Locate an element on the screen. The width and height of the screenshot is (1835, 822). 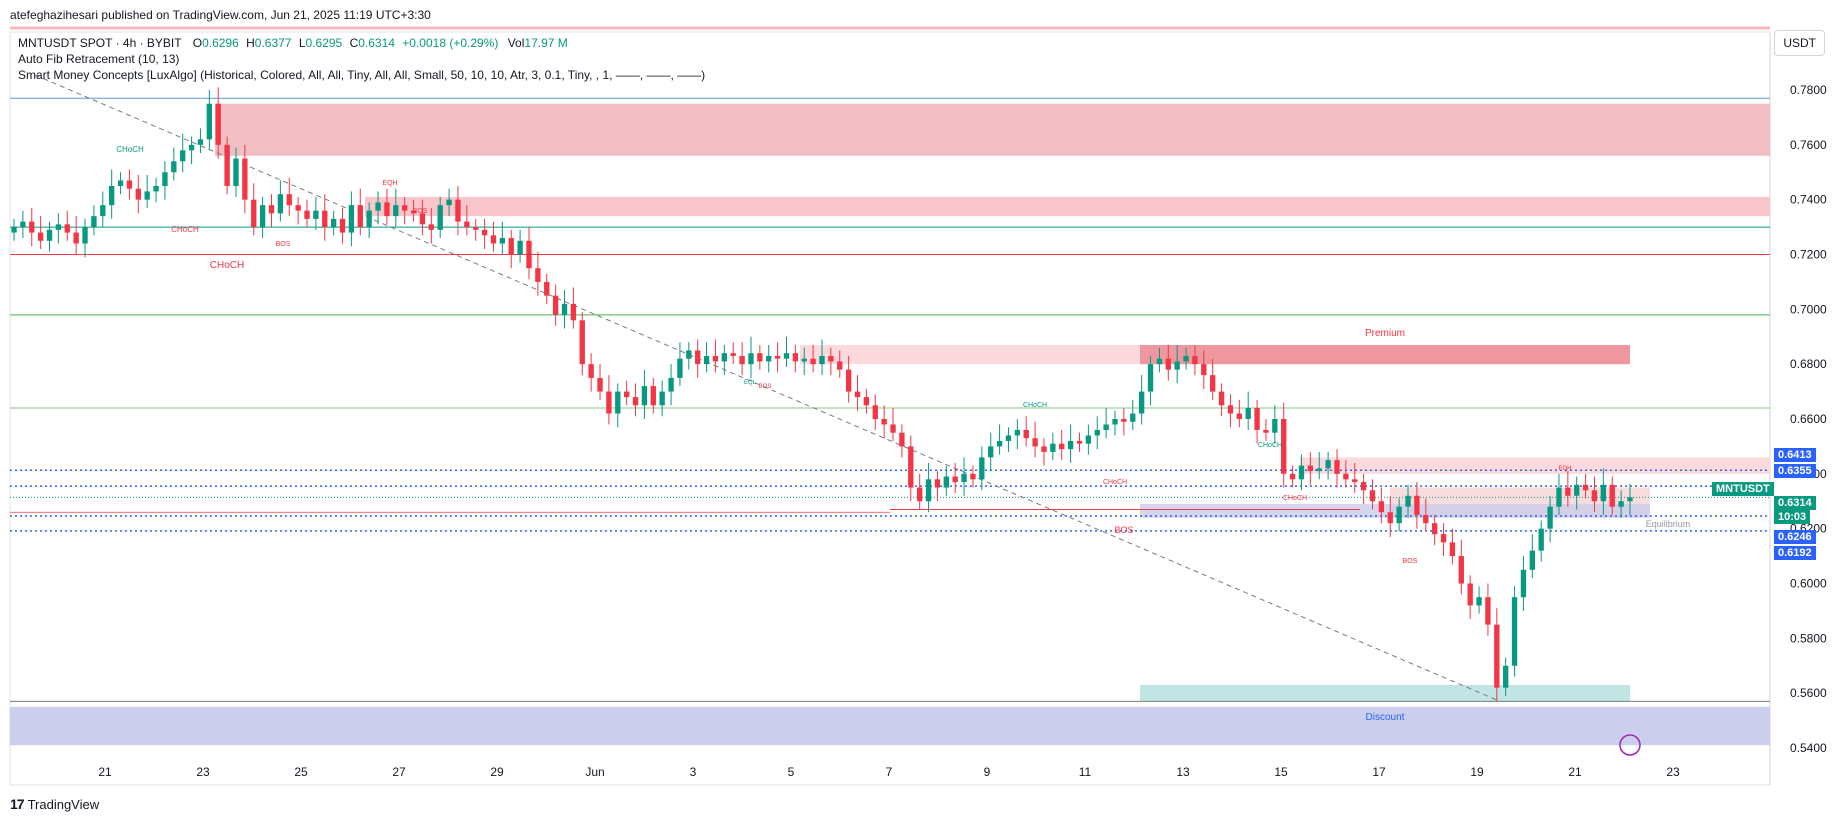
smc-label: Premium is located at coordinates (1385, 333).